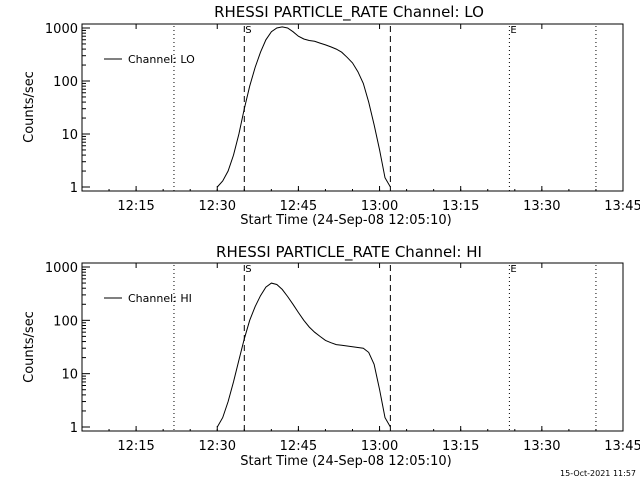 Image resolution: width=640 pixels, height=480 pixels. I want to click on series-line-lo, so click(303, 107).